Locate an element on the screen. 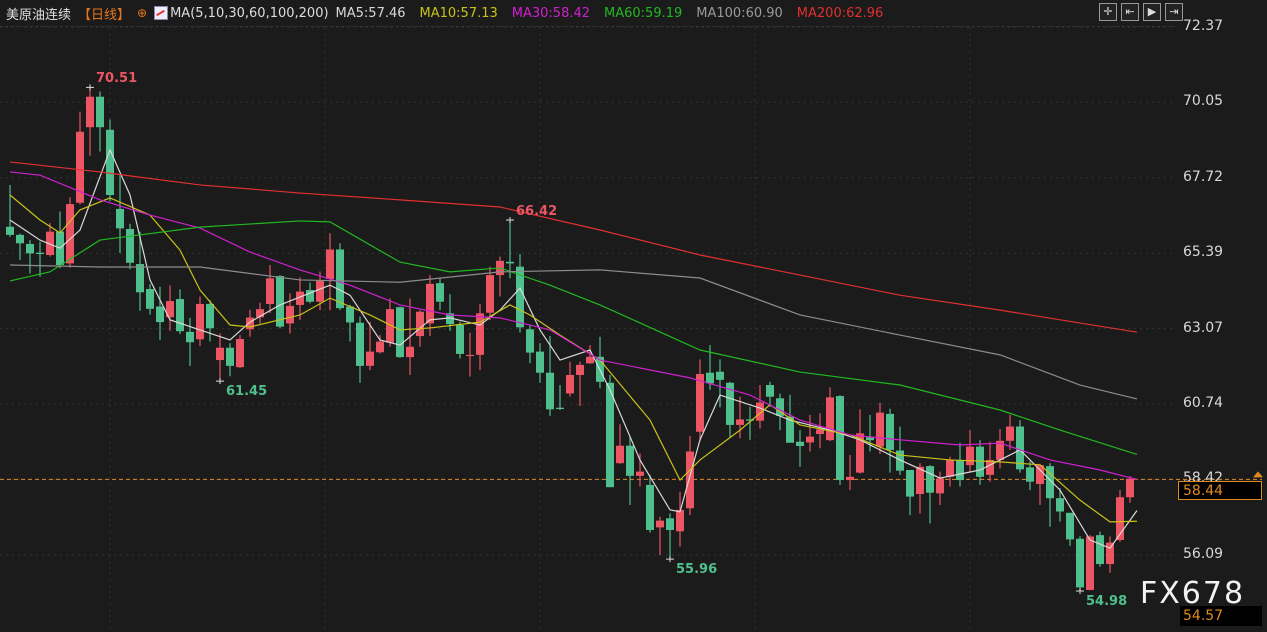 Image resolution: width=1267 pixels, height=632 pixels. last-price-arrow-icon is located at coordinates (1258, 474).